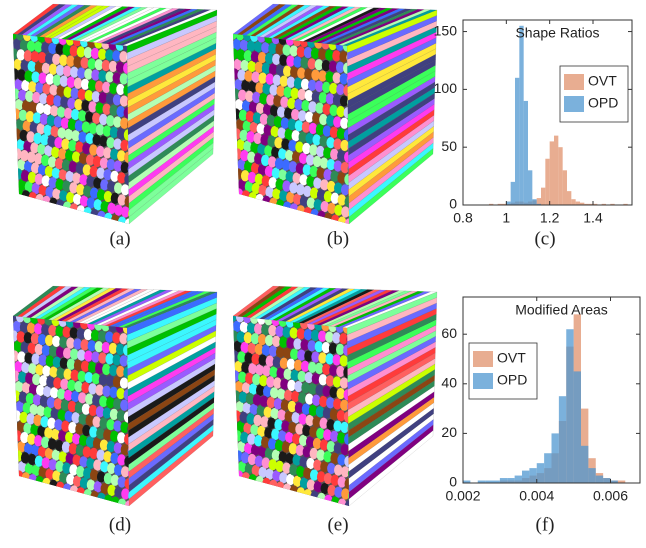 The image size is (646, 548). I want to click on y-tick-label: 150, so click(446, 30).